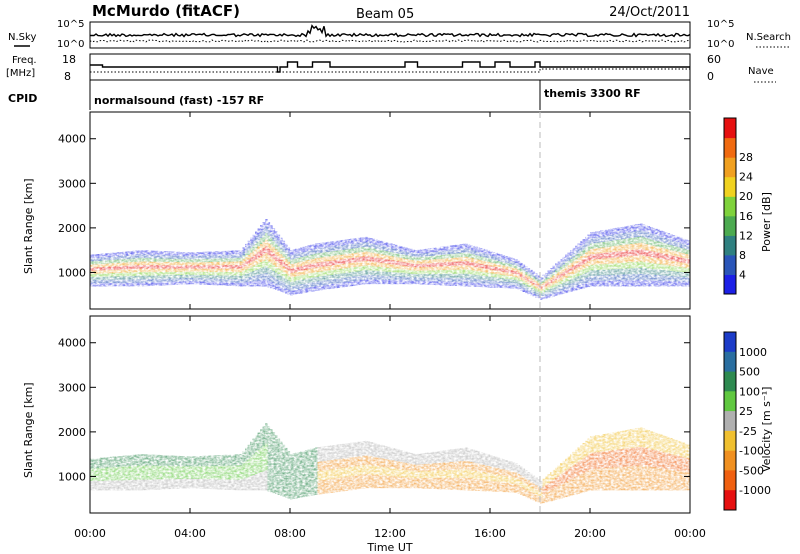 The height and width of the screenshot is (554, 800). I want to click on noise-right-tick-top: 10^5, so click(720, 24).